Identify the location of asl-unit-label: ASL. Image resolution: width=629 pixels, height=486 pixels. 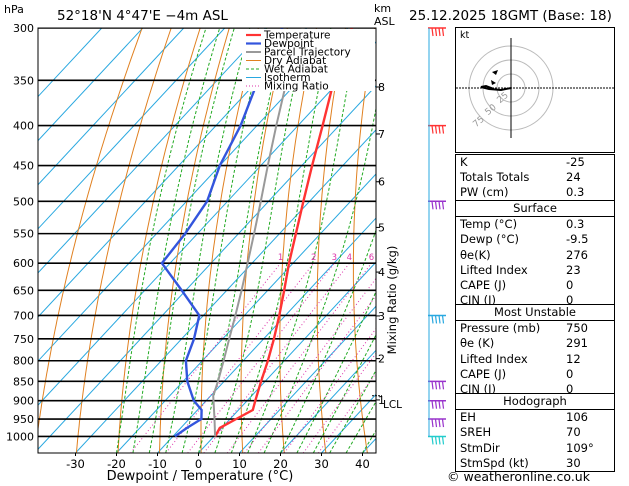
(385, 21).